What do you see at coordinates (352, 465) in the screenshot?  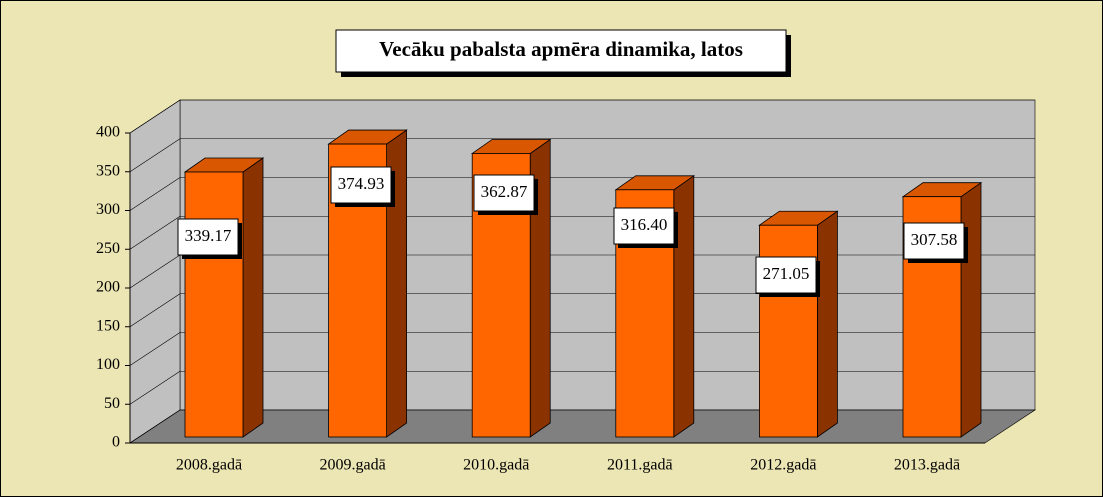 I see `x-tick-label: 2009.gadā` at bounding box center [352, 465].